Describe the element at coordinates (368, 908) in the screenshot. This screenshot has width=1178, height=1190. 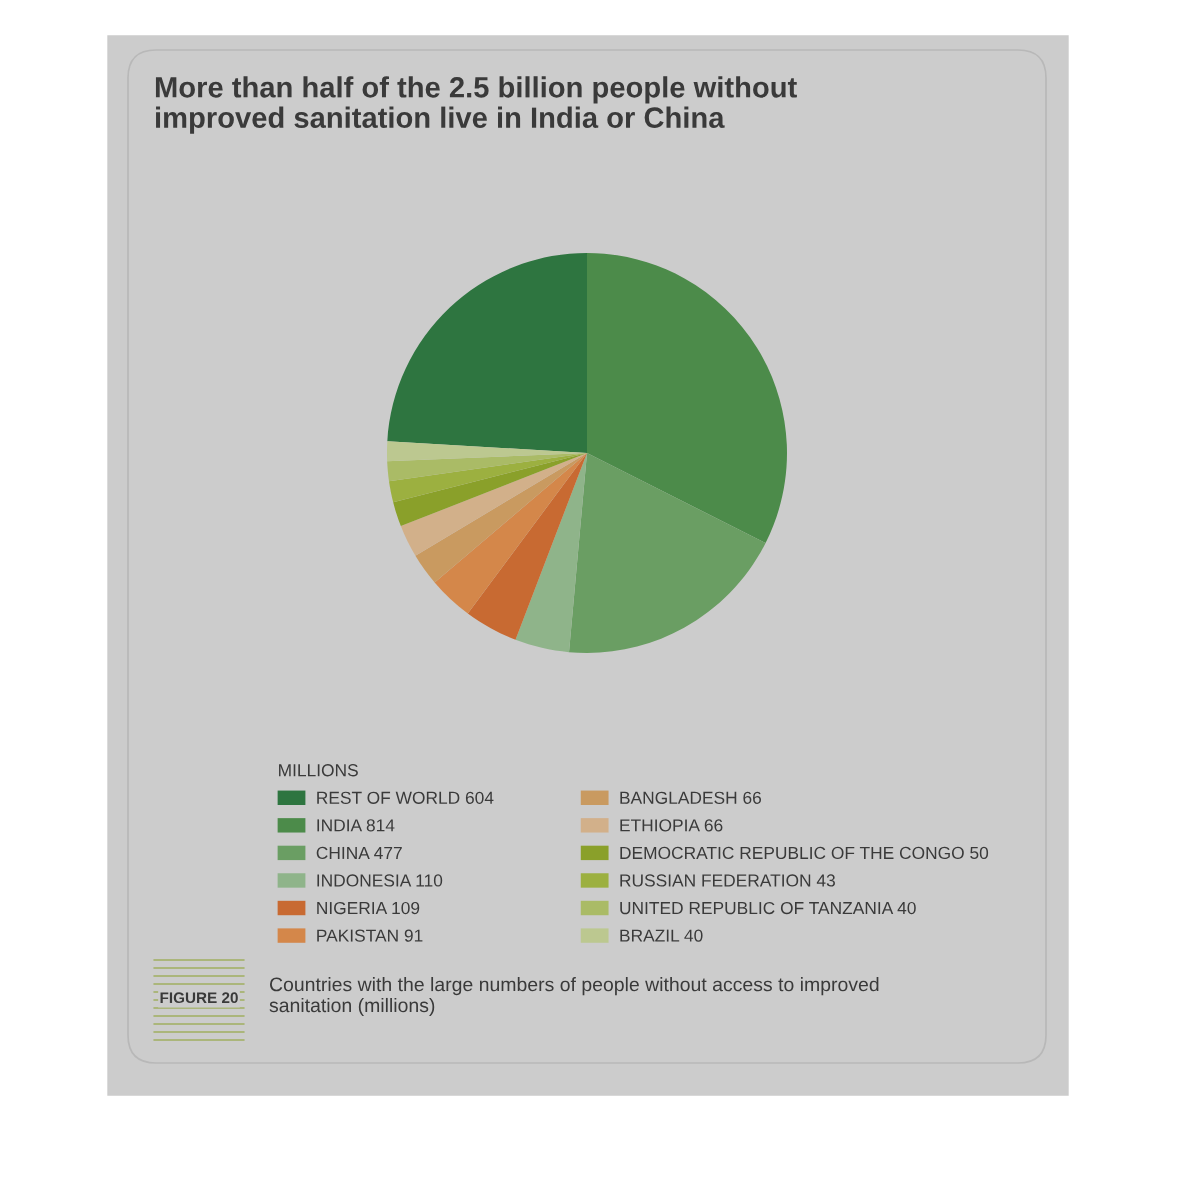
I see `legend-label: NIGERIA 109` at that location.